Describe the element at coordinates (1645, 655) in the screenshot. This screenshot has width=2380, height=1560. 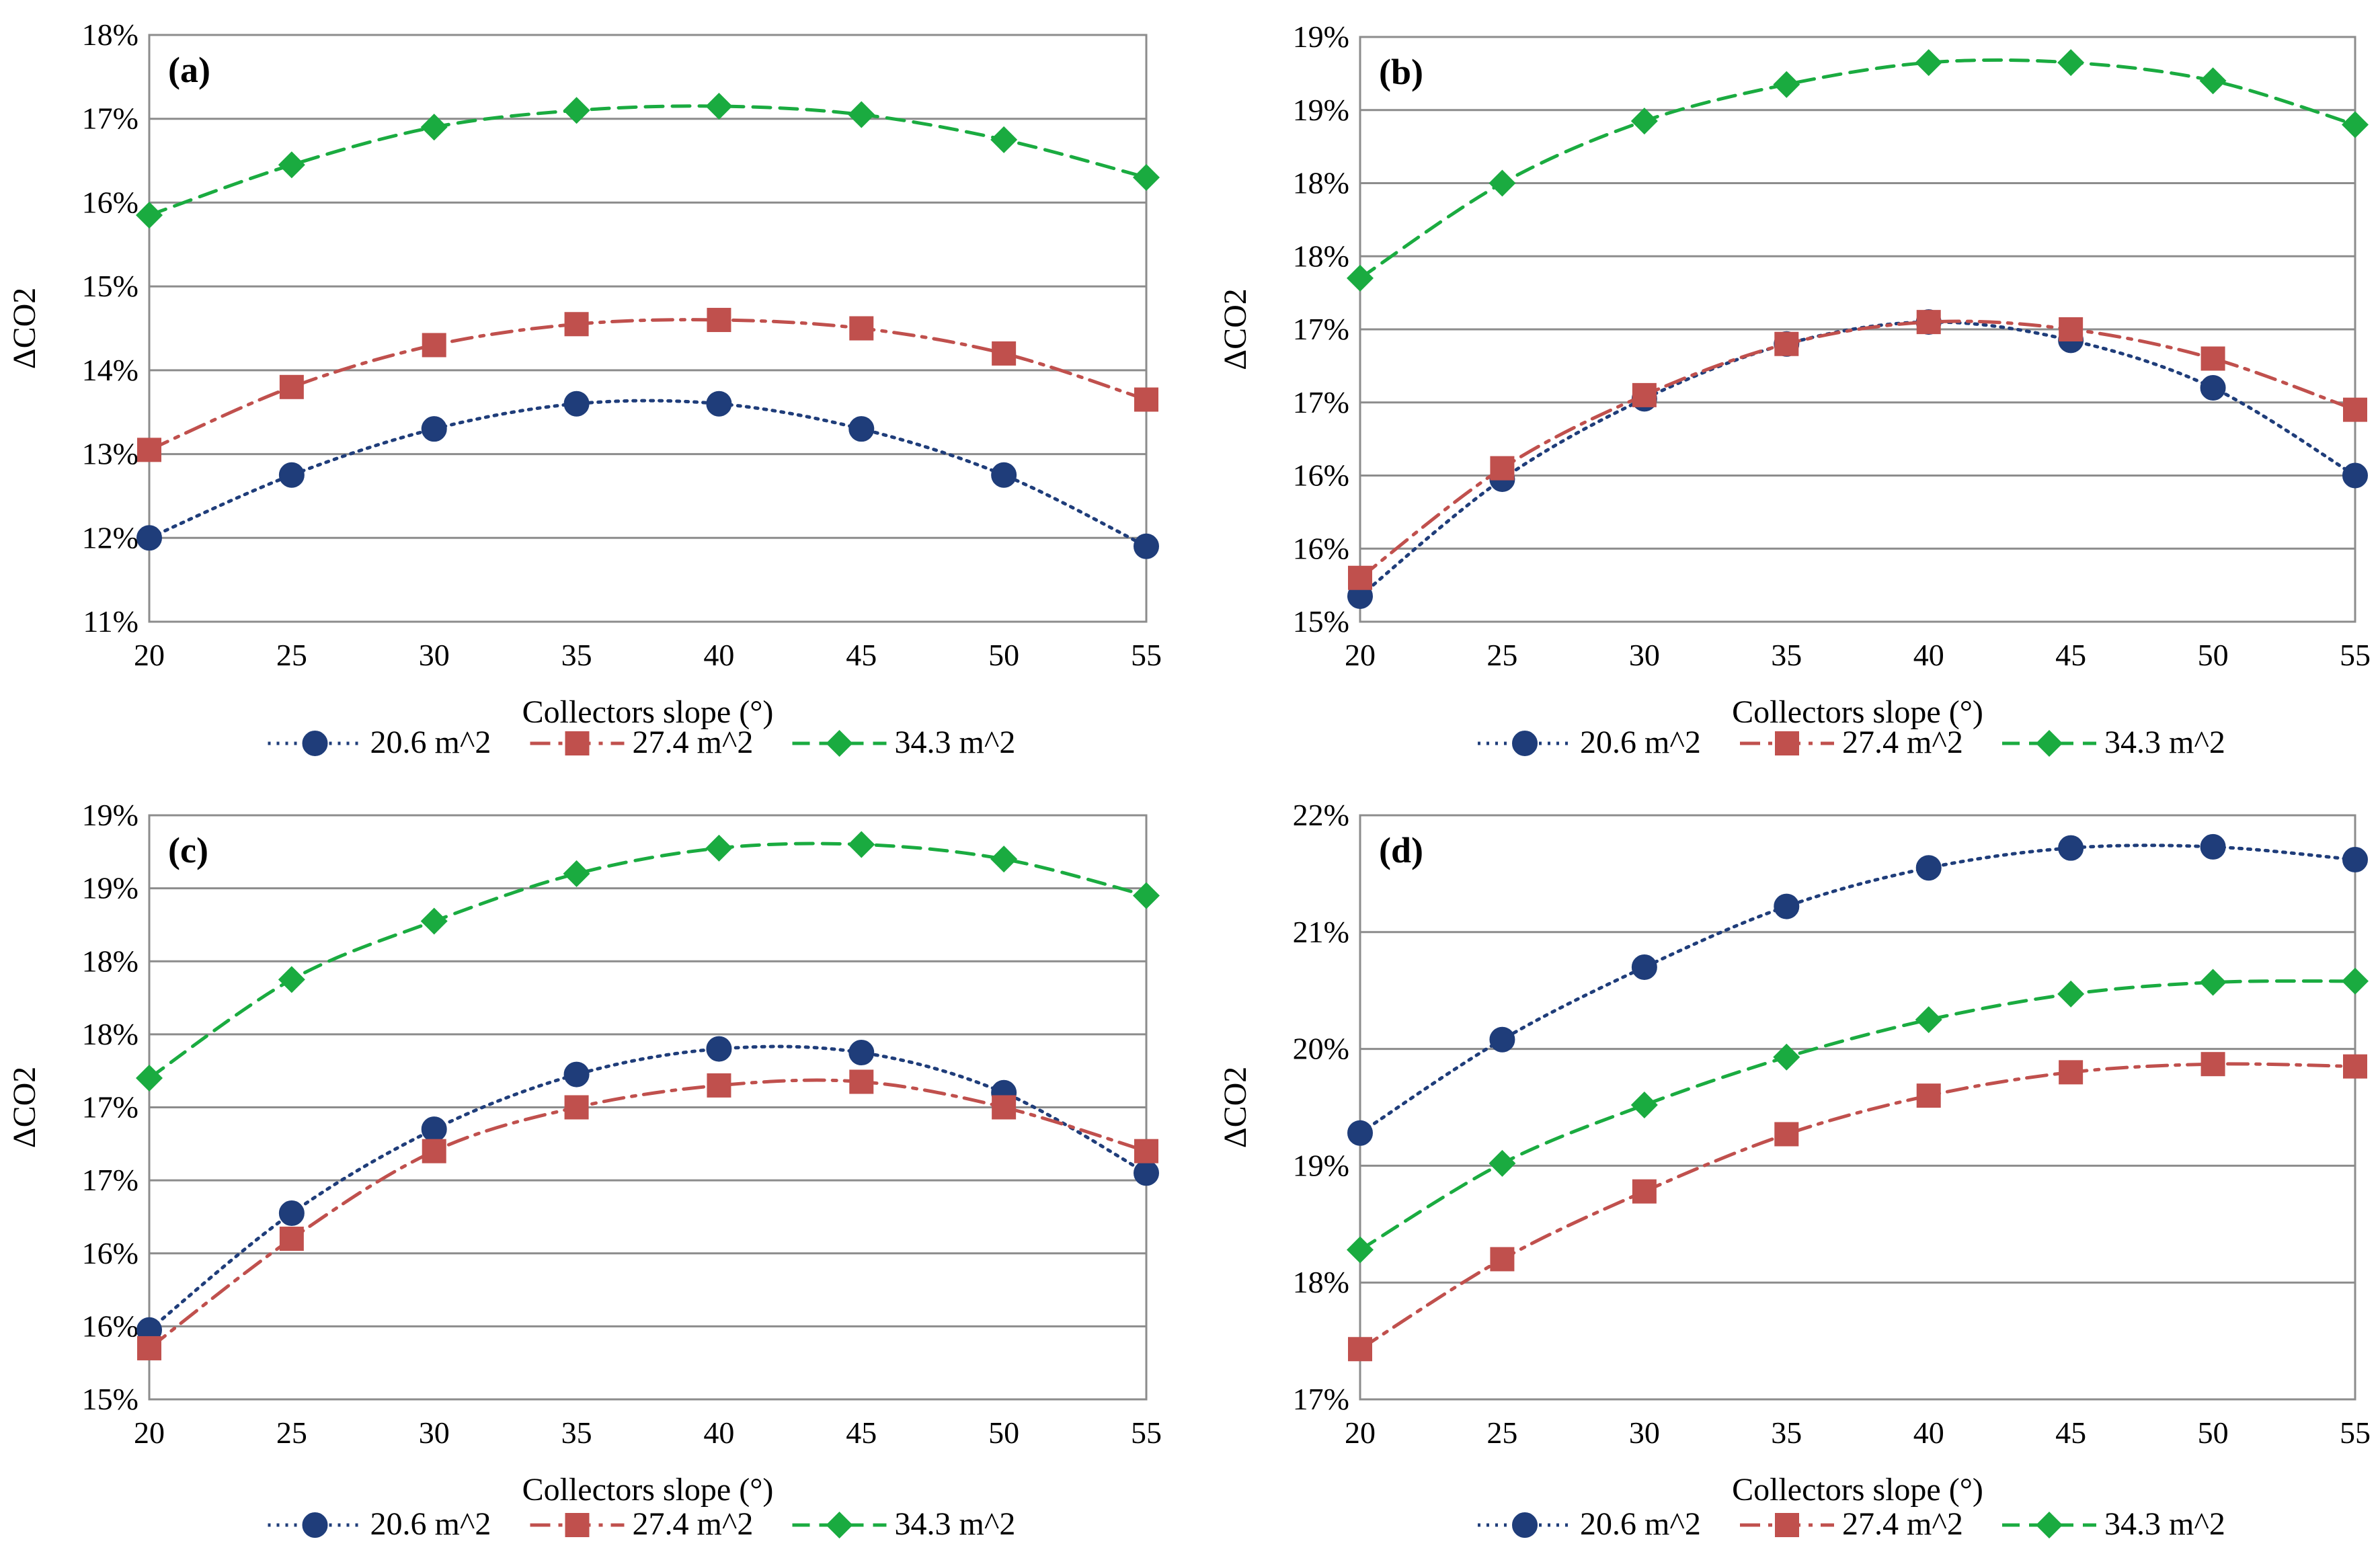
I see `x-tick-label: 30` at that location.